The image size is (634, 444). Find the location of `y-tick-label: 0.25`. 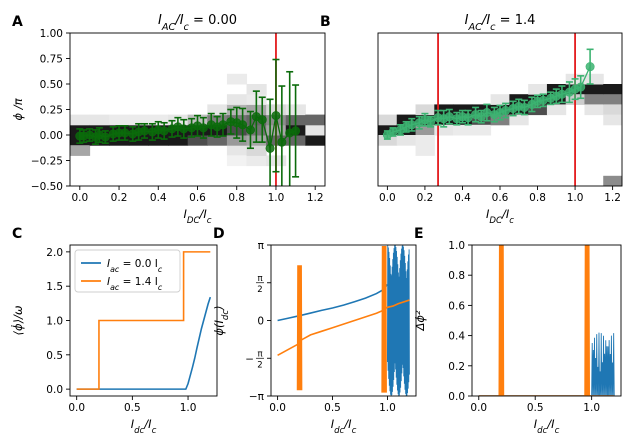

y-tick-label: 0.25 is located at coordinates (51, 111).